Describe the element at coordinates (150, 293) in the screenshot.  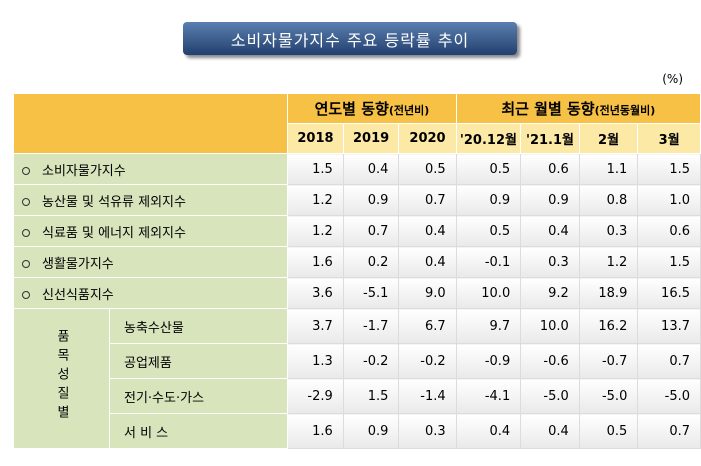
I see `row-label-cell: 신선식품지수` at that location.